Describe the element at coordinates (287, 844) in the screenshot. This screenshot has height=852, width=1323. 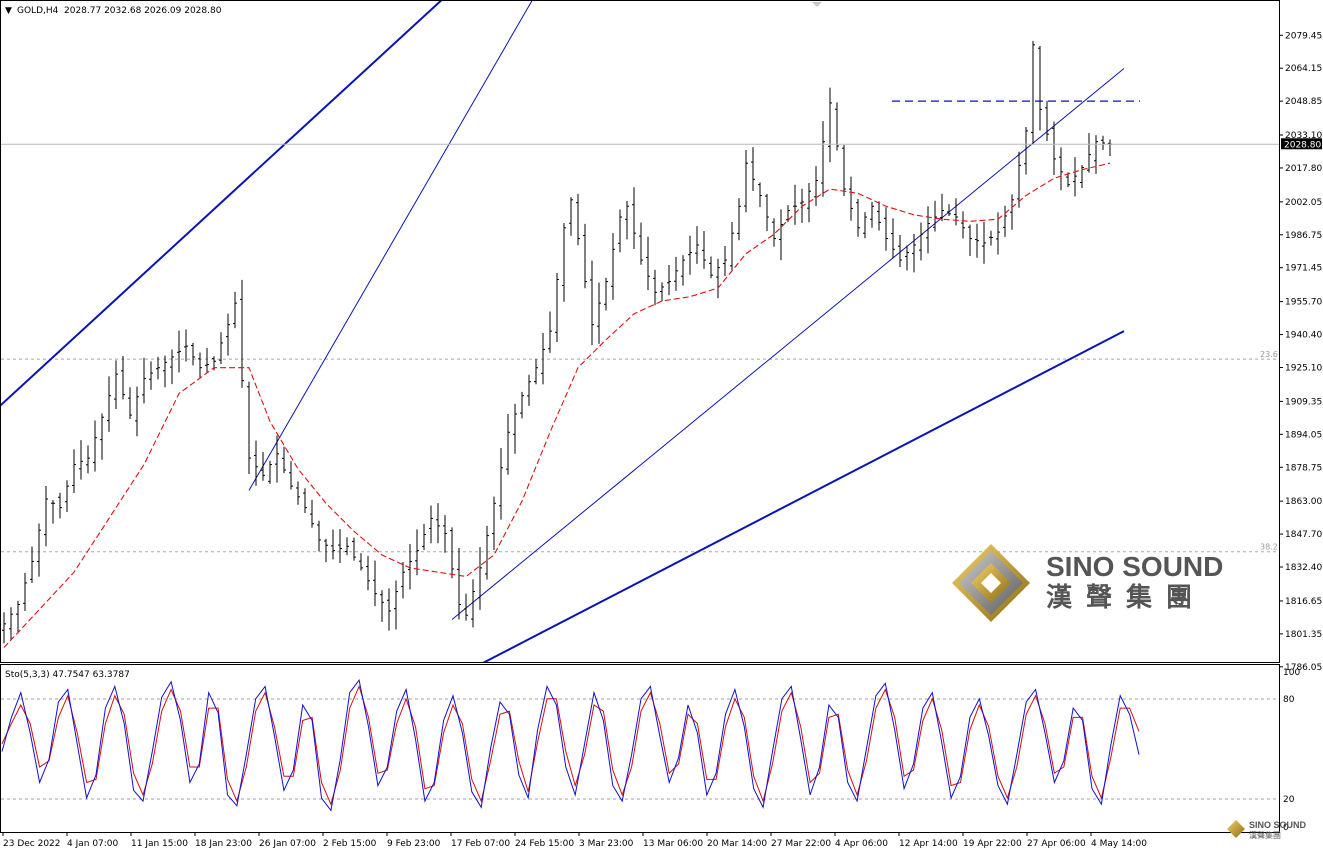
I see `time-tick-label: 26 Jan 07:00` at that location.